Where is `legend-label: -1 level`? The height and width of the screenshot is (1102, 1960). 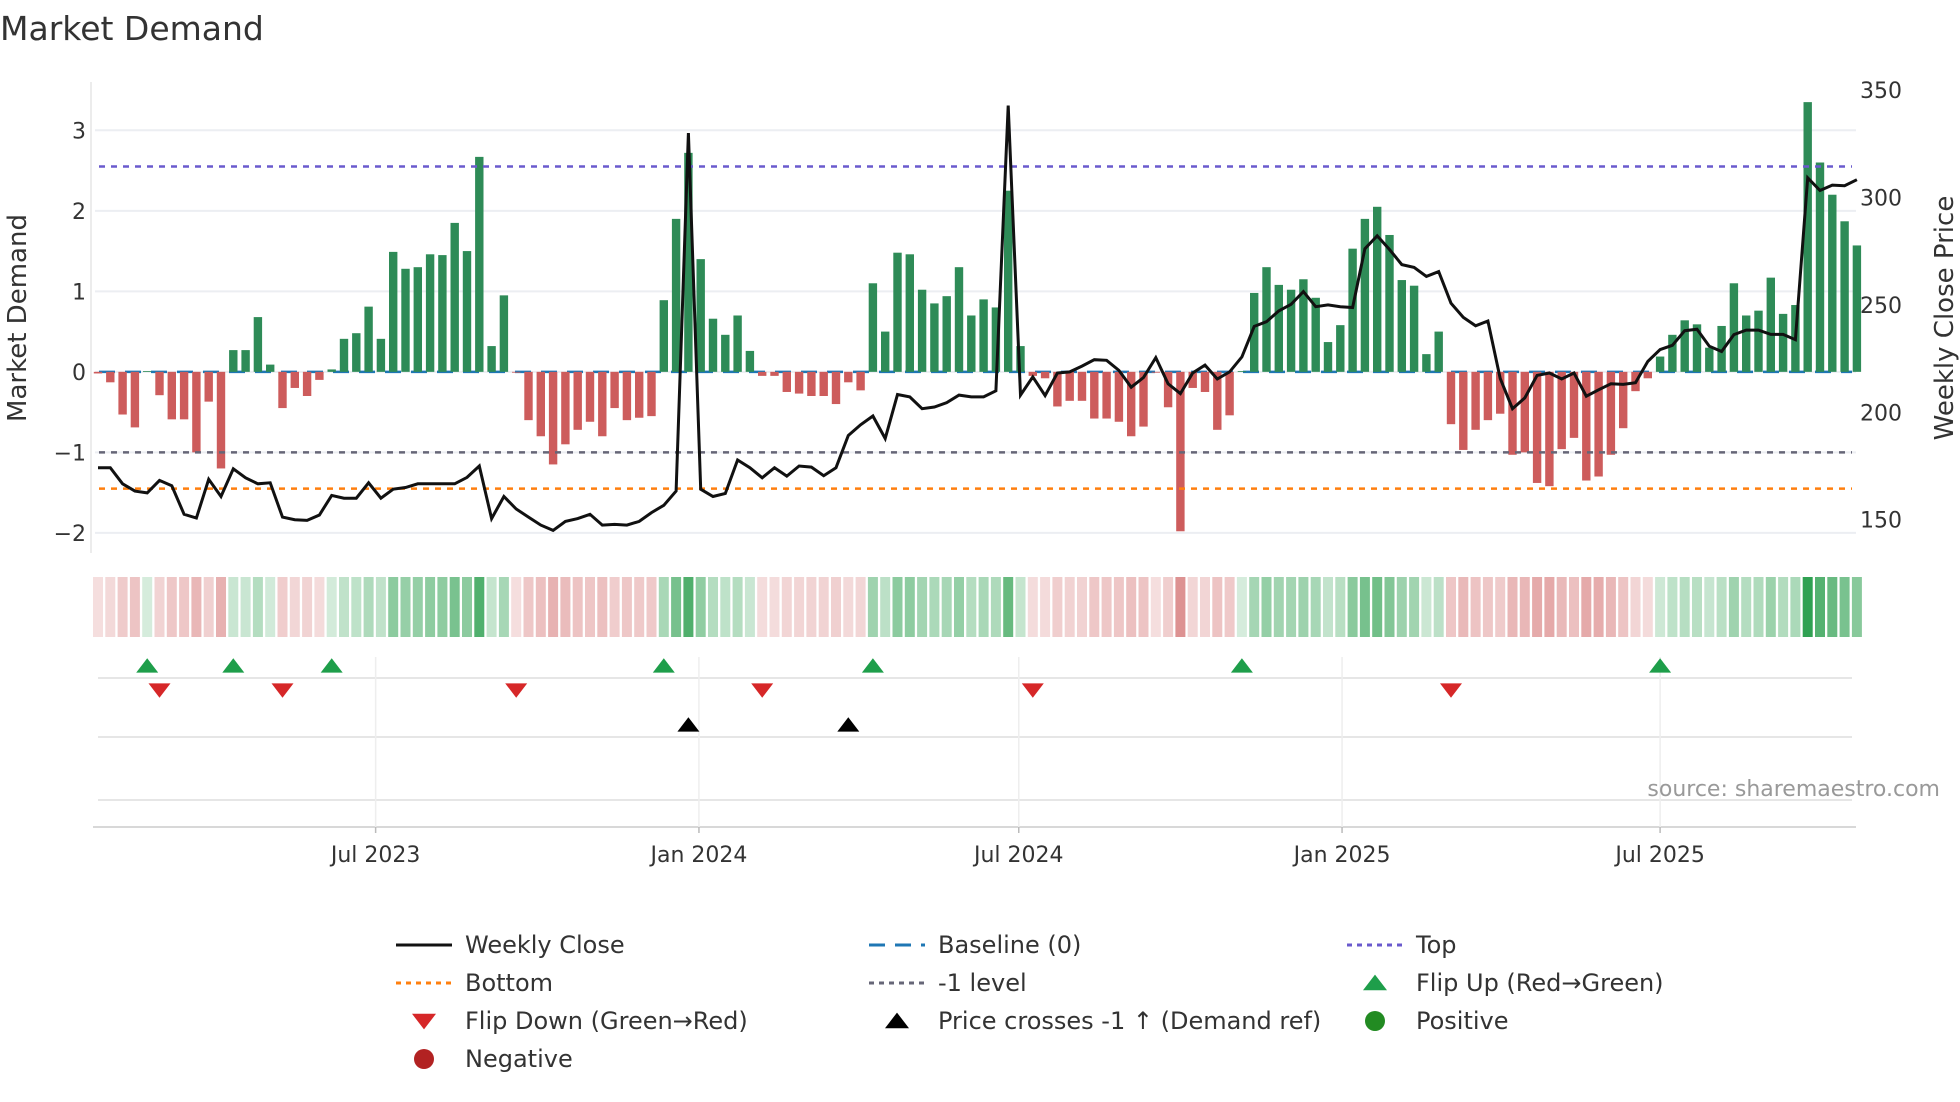 legend-label: -1 level is located at coordinates (982, 983).